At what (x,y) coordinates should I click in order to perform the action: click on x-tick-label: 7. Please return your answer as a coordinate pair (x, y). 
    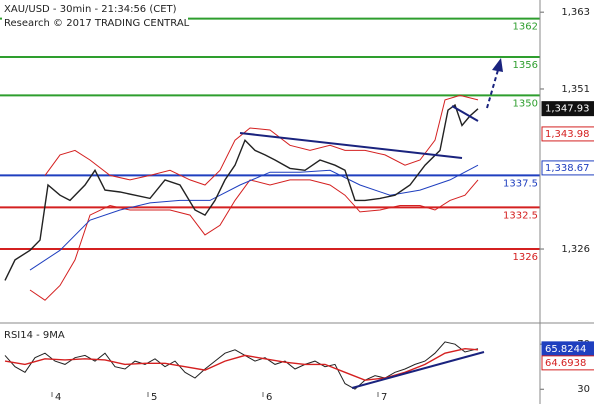
    Looking at the image, I should click on (384, 397).